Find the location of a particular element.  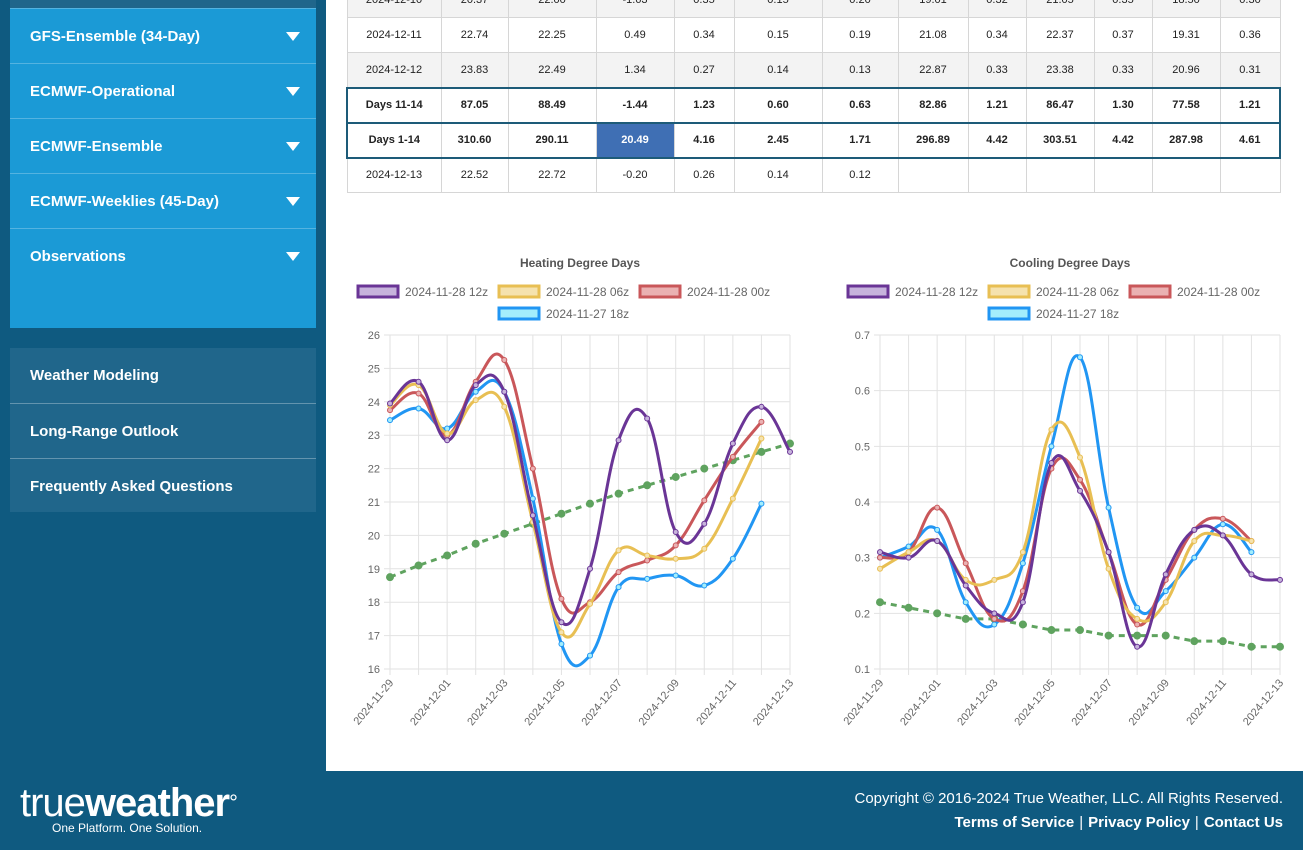

privacy-link: Privacy Policy is located at coordinates (1139, 822).